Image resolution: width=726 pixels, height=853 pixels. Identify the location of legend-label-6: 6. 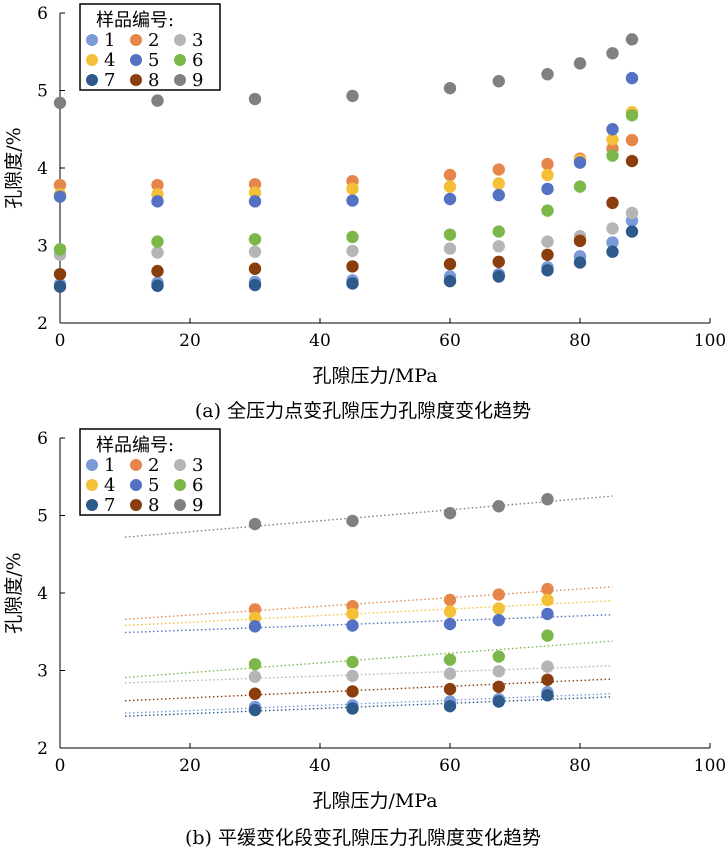
(197, 60).